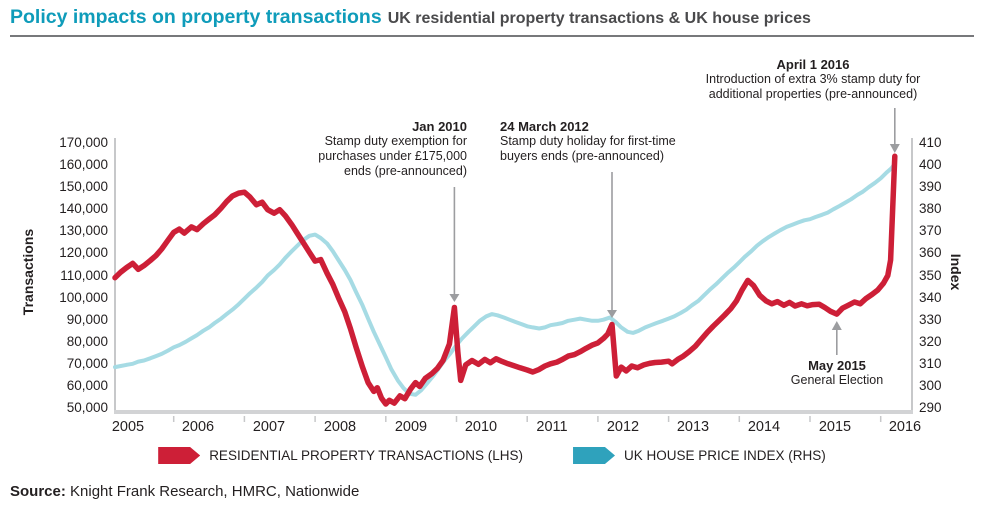 Image resolution: width=984 pixels, height=519 pixels. I want to click on annotation-title: April 1 2016, so click(813, 64).